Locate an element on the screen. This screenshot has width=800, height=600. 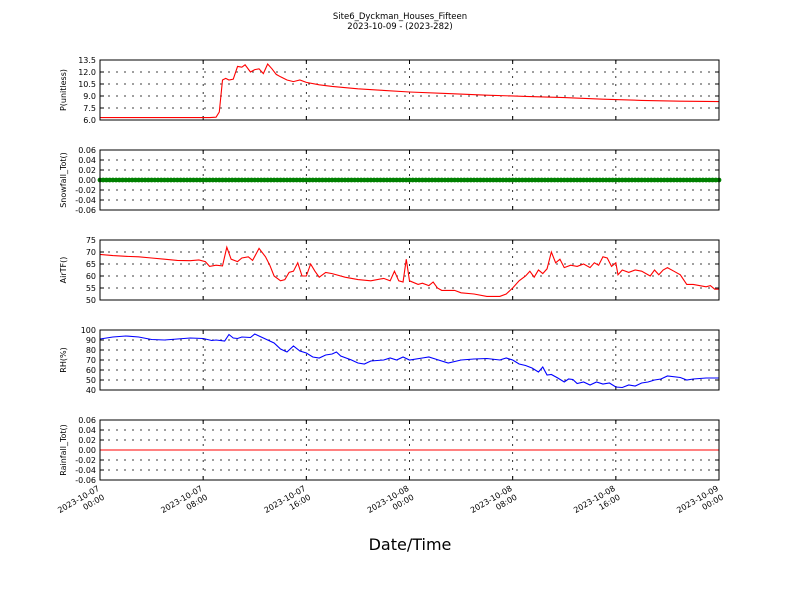
y-tick-label: 10.5 is located at coordinates (87, 84).